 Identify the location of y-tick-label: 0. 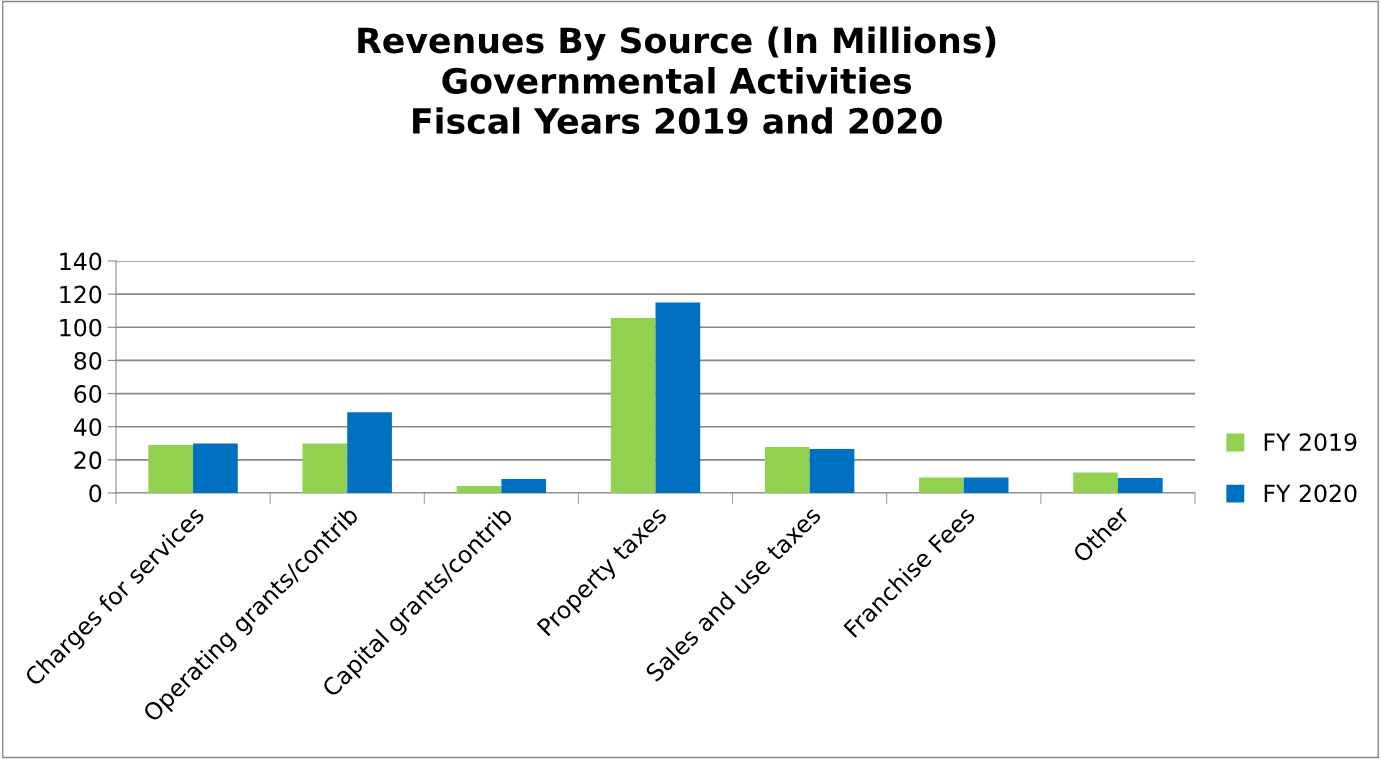
(95, 493).